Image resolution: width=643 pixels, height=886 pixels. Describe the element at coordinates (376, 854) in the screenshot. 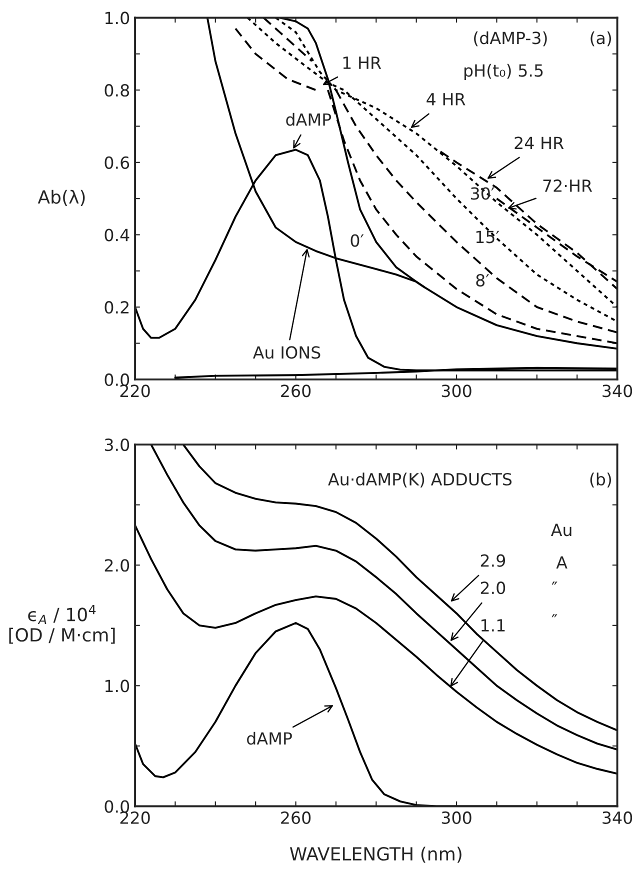

I see `x-axis-title: WAVELENGTH (nm)` at that location.